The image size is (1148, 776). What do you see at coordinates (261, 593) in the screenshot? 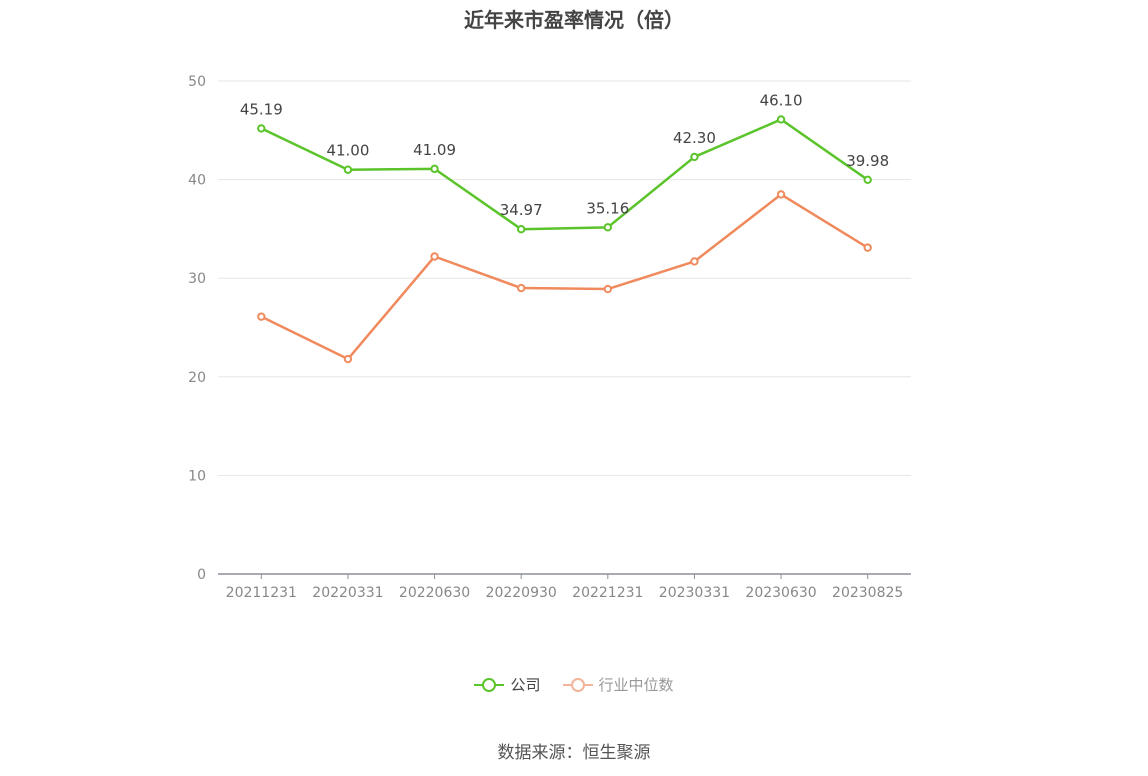
I see `x-tick-label: 20211231` at bounding box center [261, 593].